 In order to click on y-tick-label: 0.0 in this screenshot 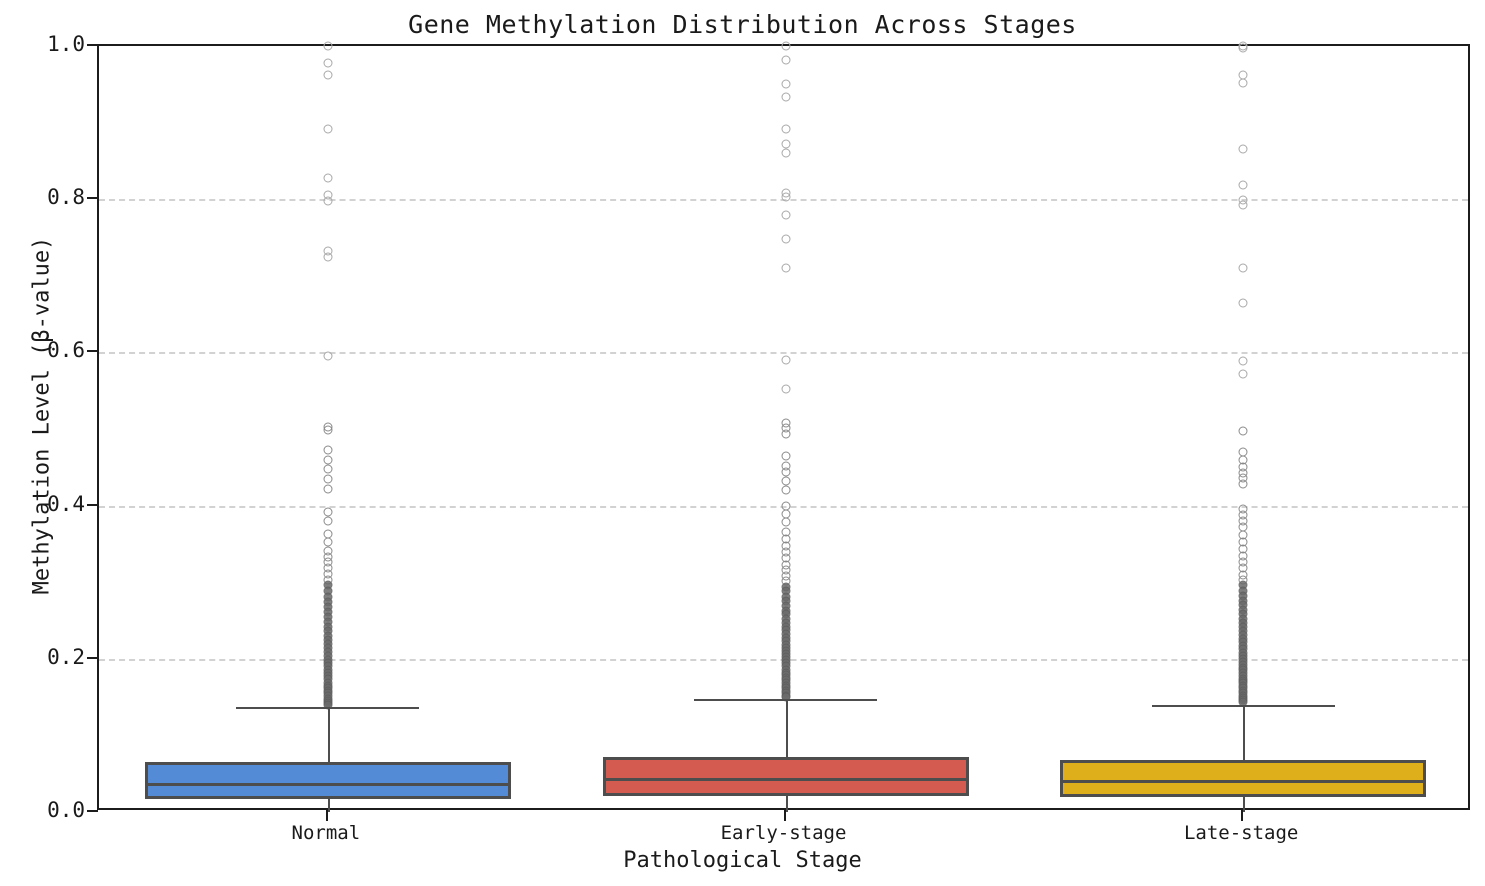, I will do `click(66, 810)`.